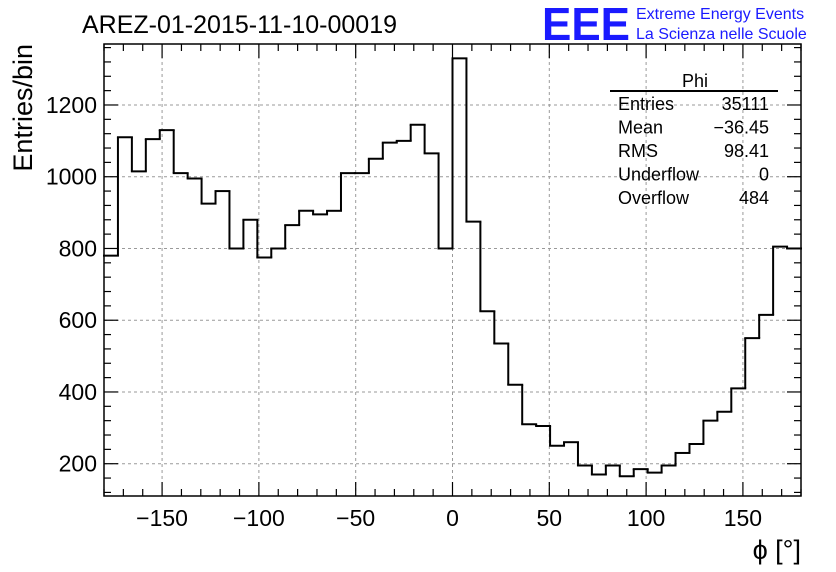  Describe the element at coordinates (71, 105) in the screenshot. I see `y-tick-label: 1200` at that location.